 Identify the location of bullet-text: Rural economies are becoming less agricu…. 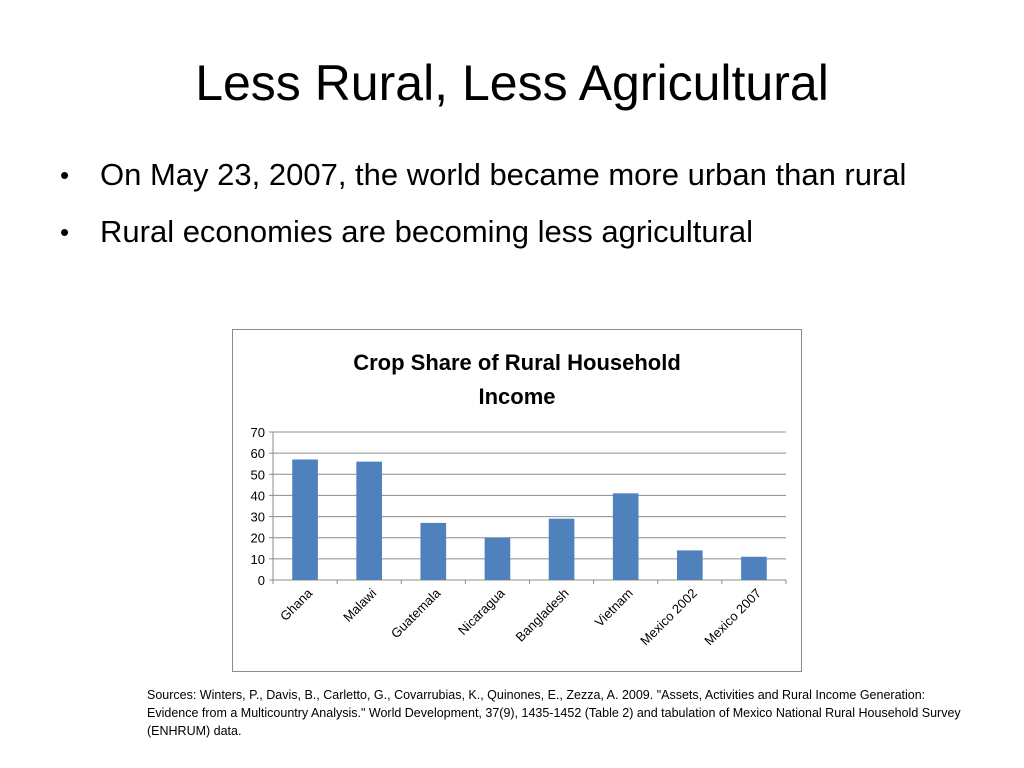
(427, 231).